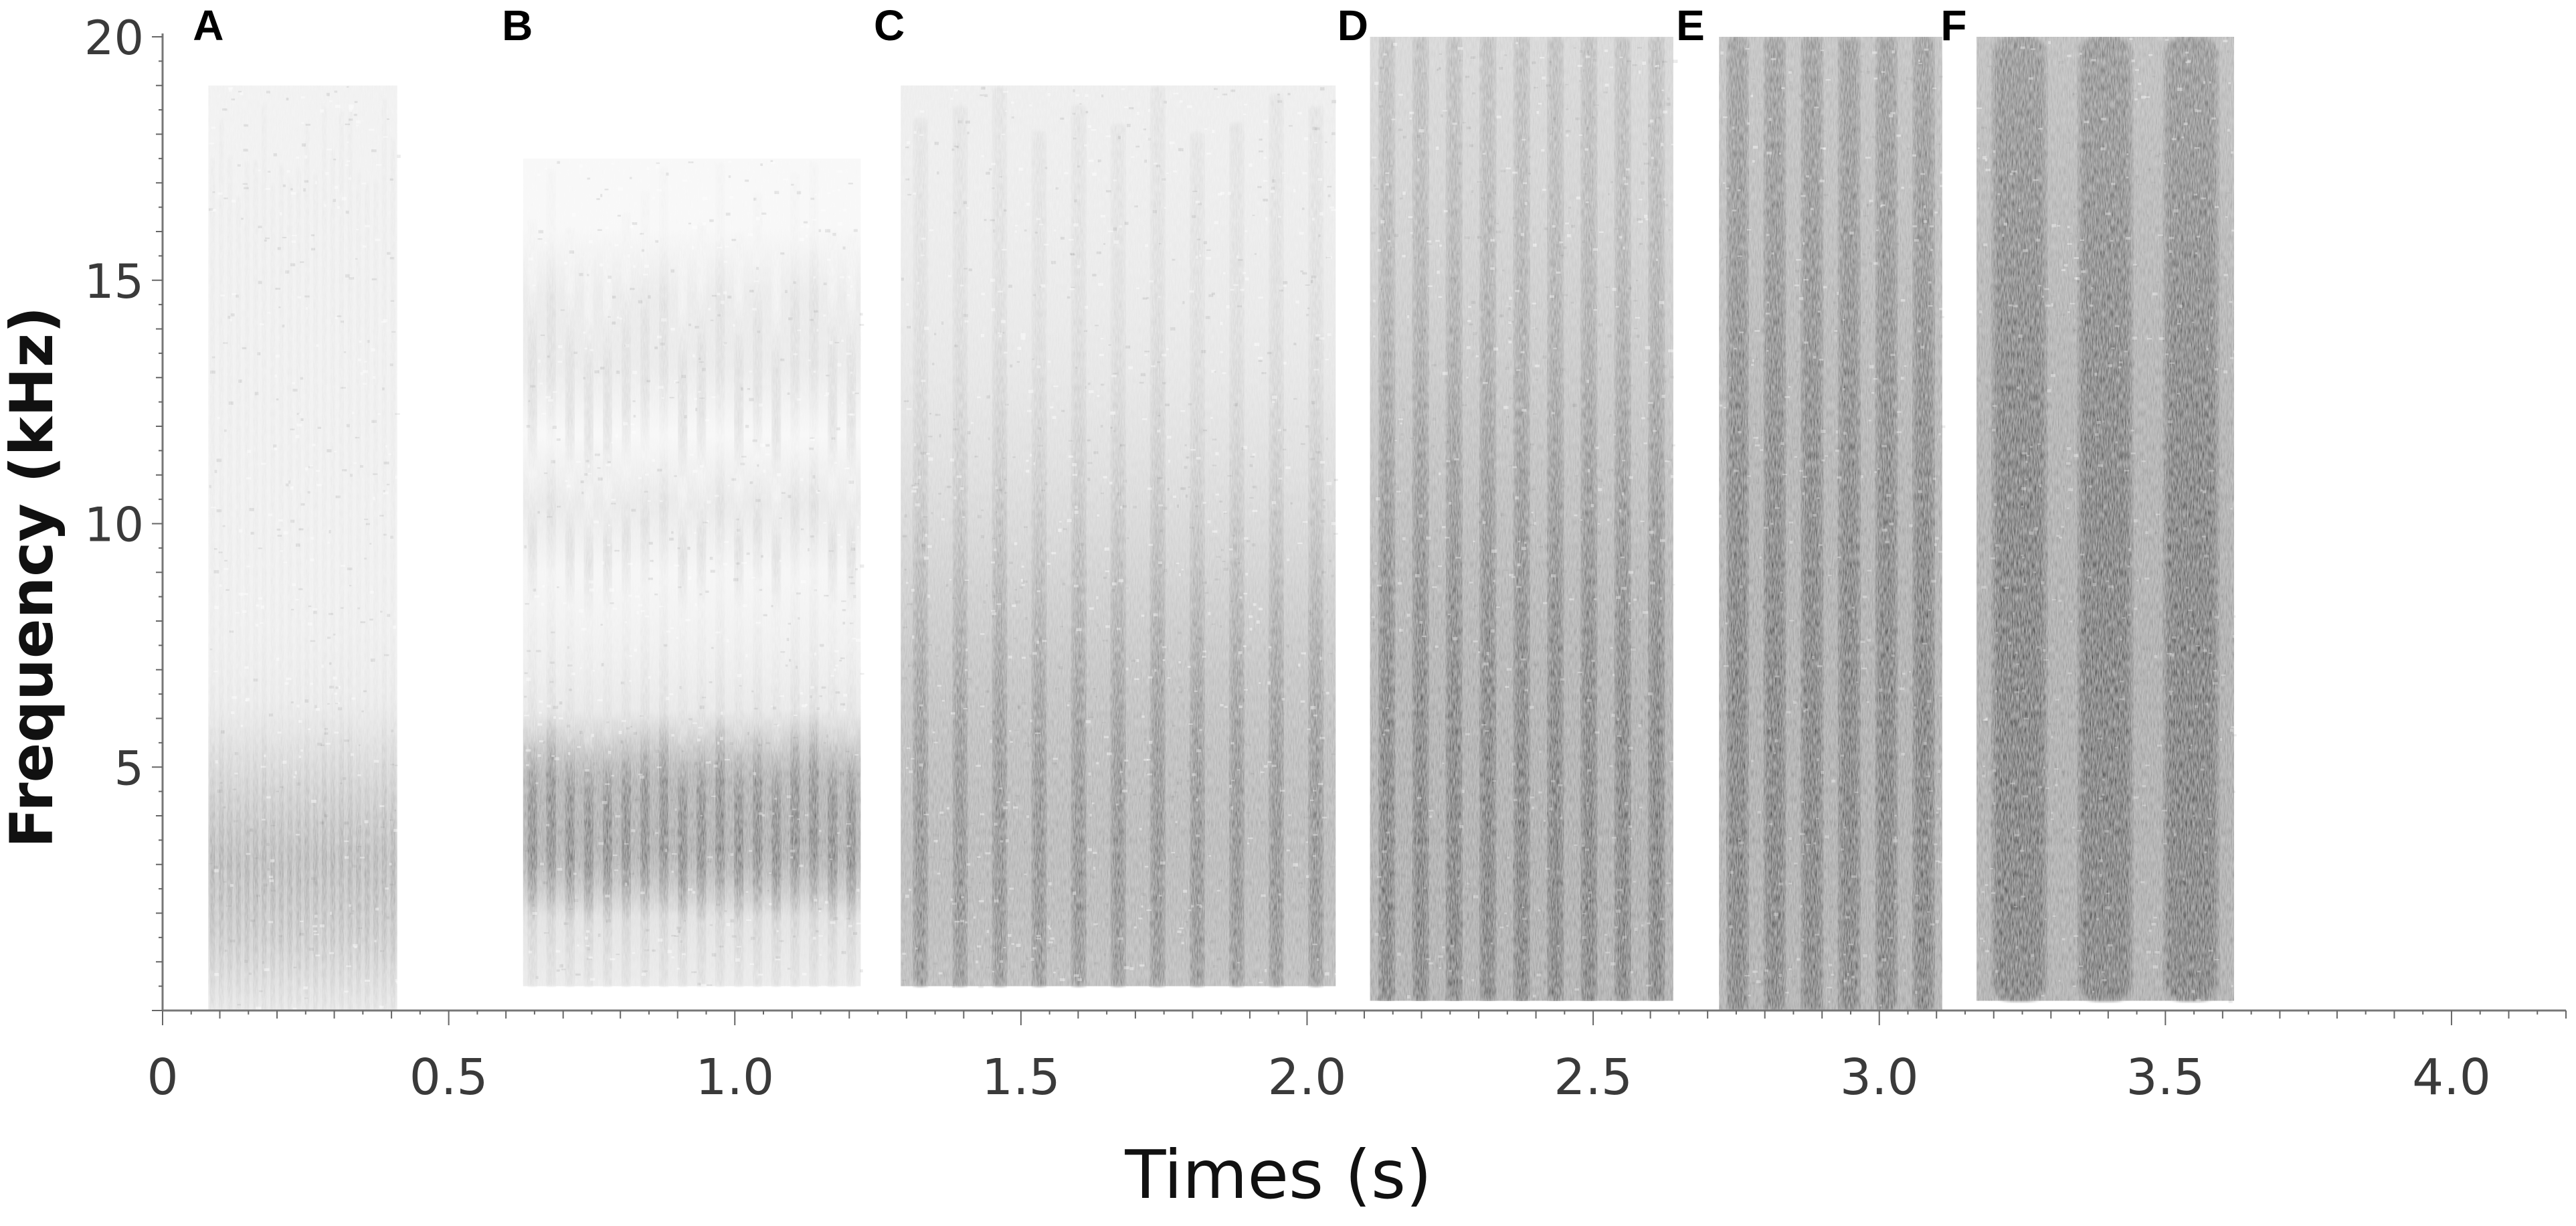  What do you see at coordinates (129, 768) in the screenshot?
I see `y-tick-label: 5` at bounding box center [129, 768].